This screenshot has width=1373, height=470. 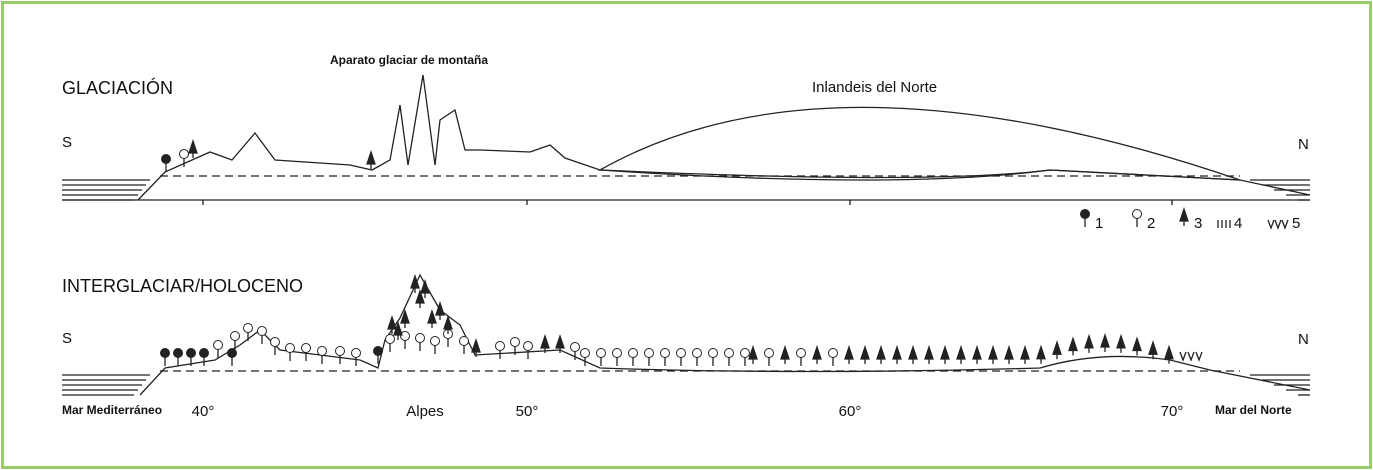 I want to click on tick-label: 60°, so click(x=850, y=411).